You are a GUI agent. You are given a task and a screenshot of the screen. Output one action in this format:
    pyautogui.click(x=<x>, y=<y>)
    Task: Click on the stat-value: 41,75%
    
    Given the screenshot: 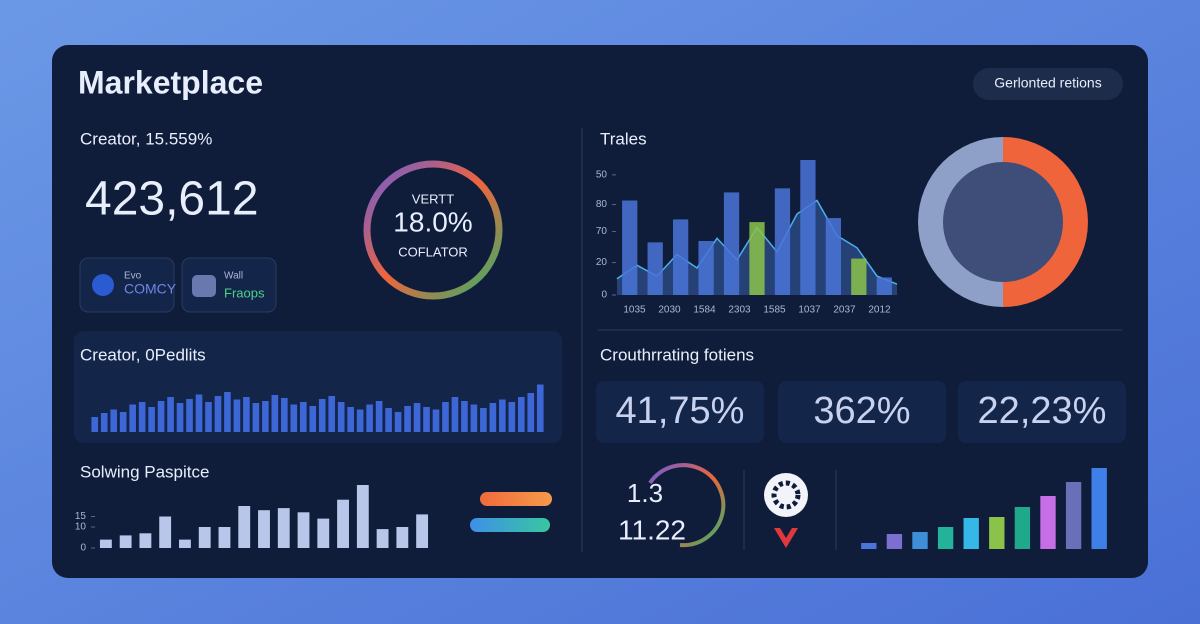 What is the action you would take?
    pyautogui.click(x=680, y=411)
    